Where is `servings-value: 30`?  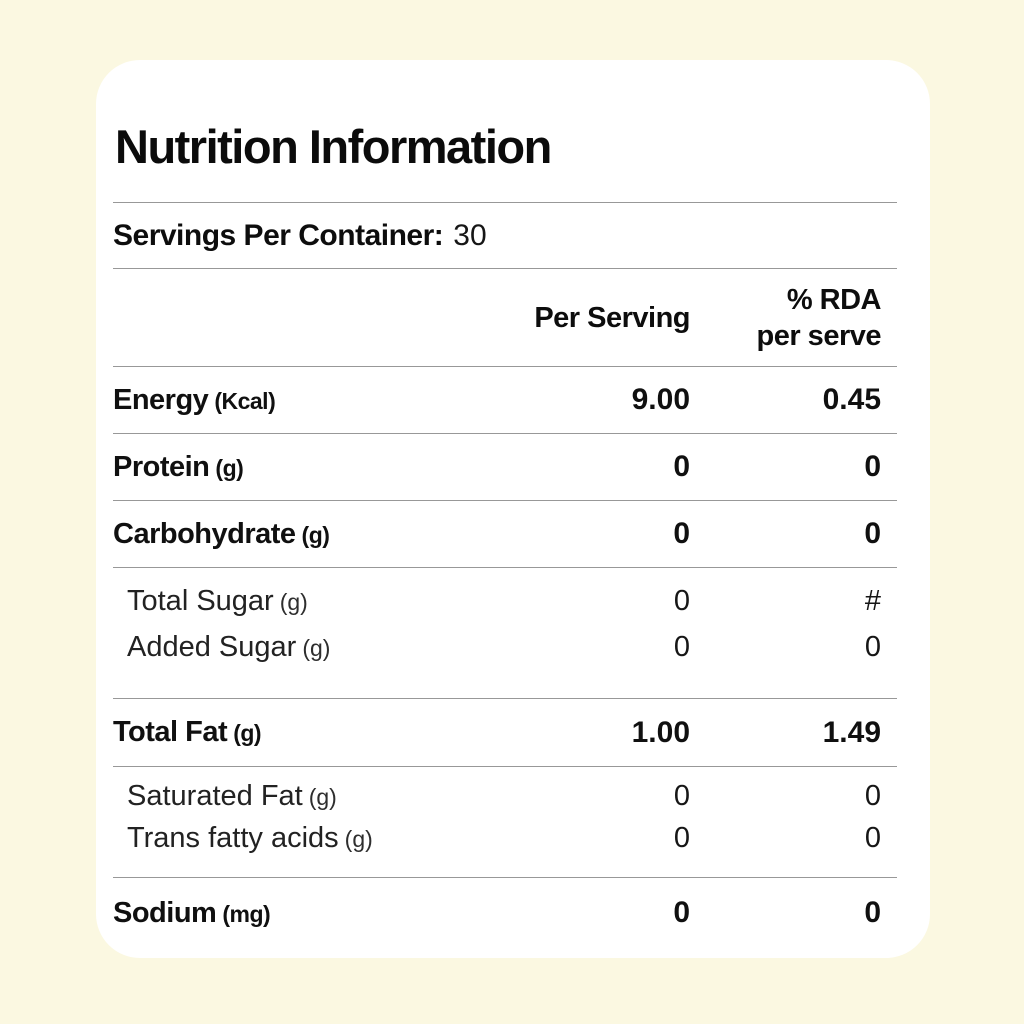 servings-value: 30 is located at coordinates (470, 235).